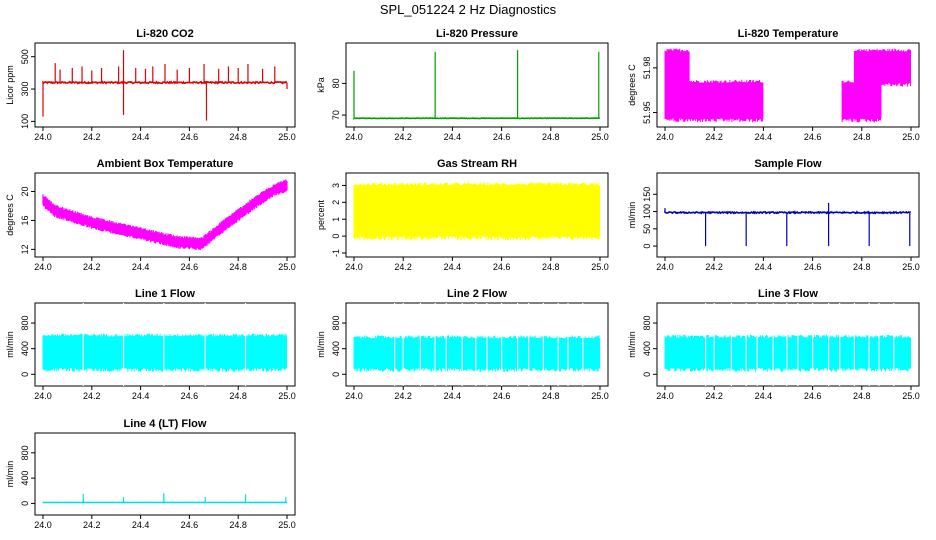 This screenshot has width=936, height=540. Describe the element at coordinates (336, 348) in the screenshot. I see `y-tick-label: 400` at that location.